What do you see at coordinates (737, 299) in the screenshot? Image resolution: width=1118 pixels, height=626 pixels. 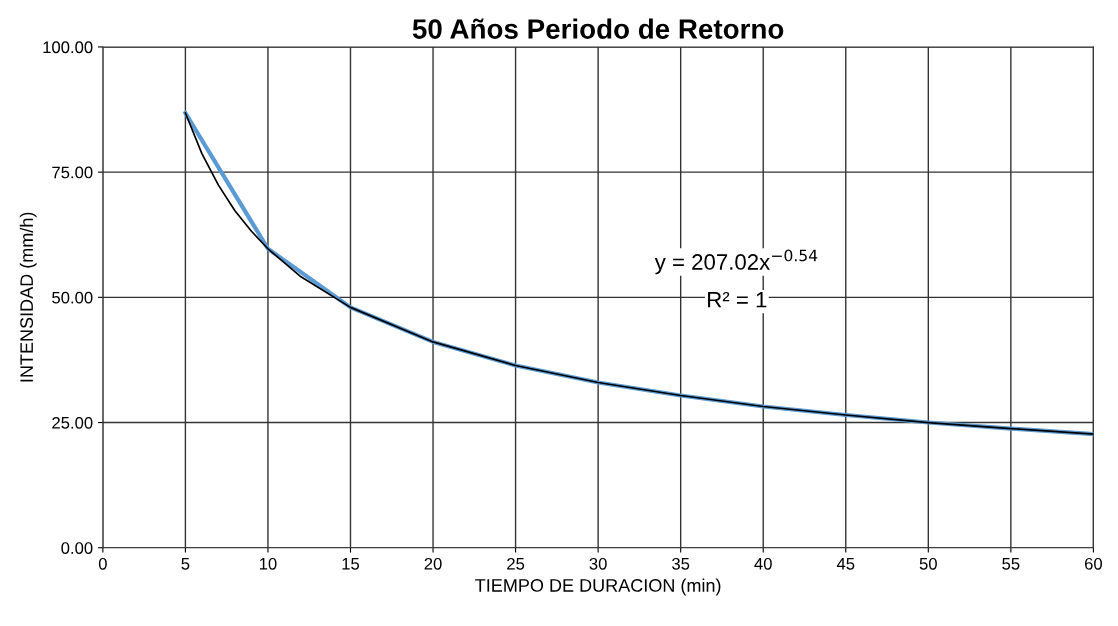 I see `annotation: R² = 1` at bounding box center [737, 299].